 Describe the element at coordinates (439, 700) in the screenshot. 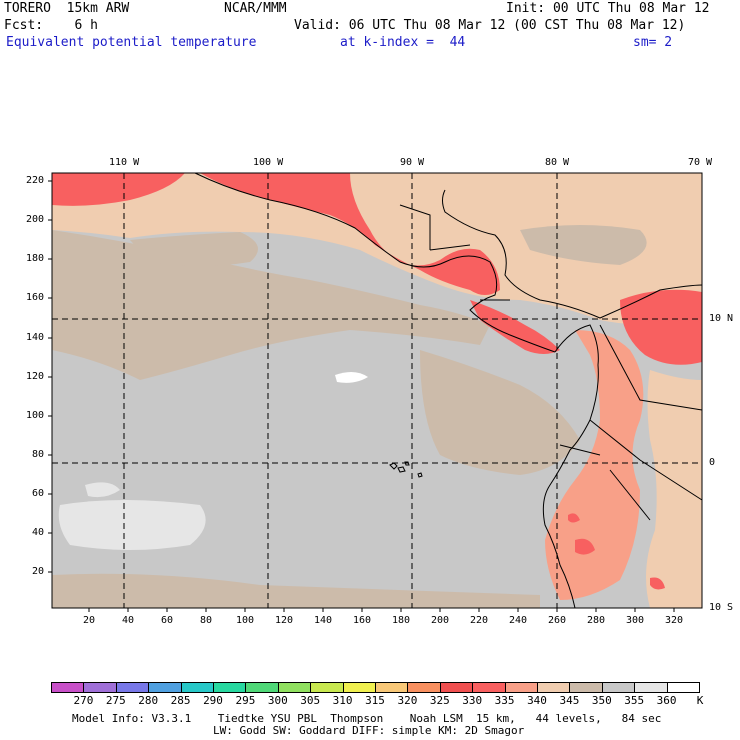

I see `colorbar-label: 325` at that location.